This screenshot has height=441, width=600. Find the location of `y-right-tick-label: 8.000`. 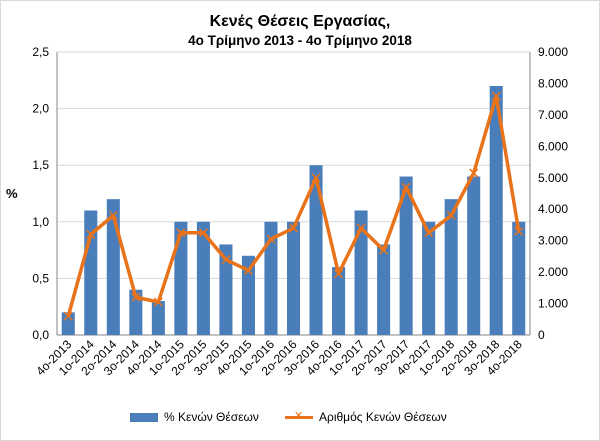

y-right-tick-label: 8.000 is located at coordinates (553, 83).